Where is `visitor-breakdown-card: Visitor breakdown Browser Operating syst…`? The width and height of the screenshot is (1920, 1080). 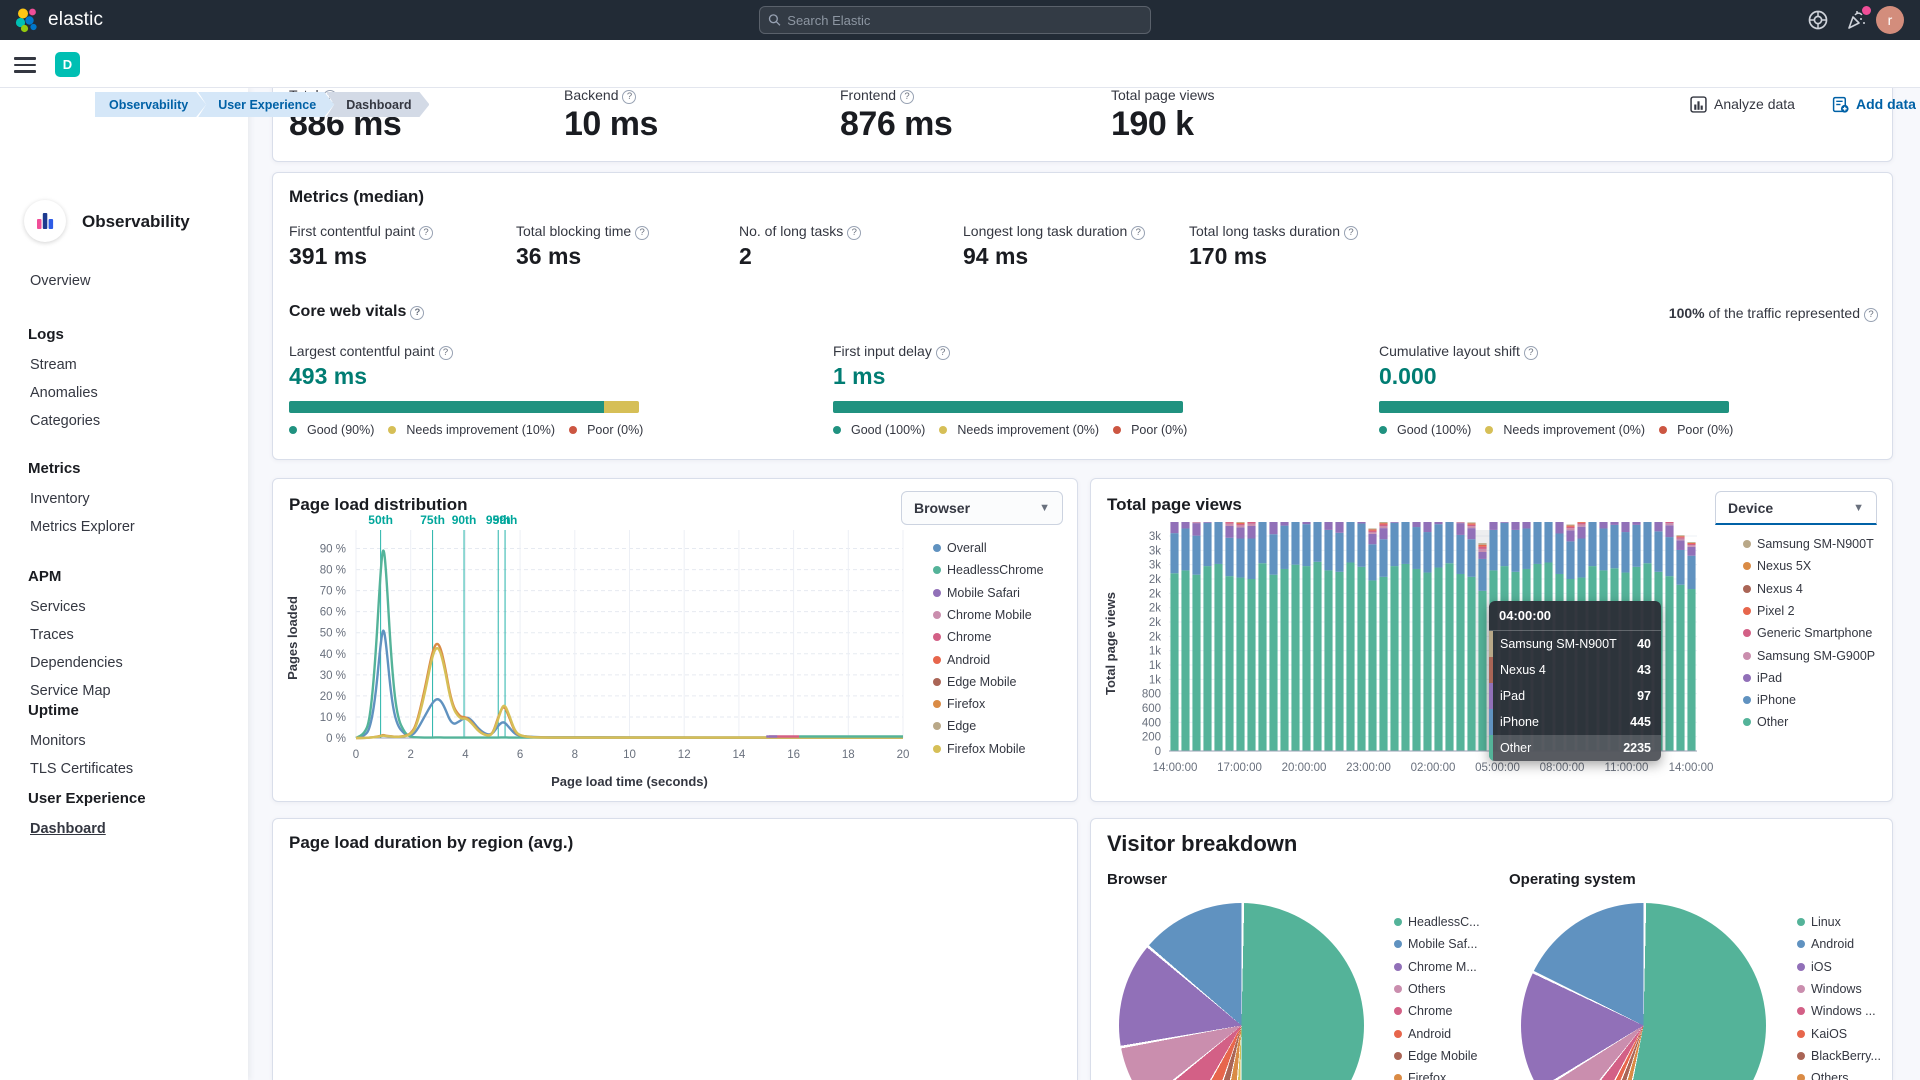
visitor-breakdown-card: Visitor breakdown Browser Operating syst… is located at coordinates (1491, 949).